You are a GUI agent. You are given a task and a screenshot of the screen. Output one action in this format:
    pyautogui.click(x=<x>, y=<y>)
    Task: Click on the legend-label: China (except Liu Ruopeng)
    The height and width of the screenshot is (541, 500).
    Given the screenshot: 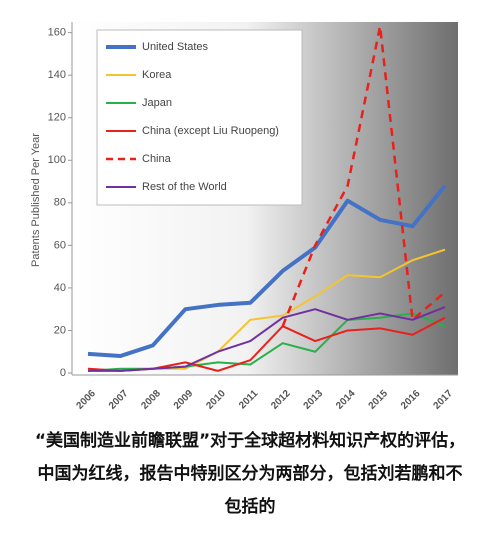 What is the action you would take?
    pyautogui.click(x=210, y=131)
    